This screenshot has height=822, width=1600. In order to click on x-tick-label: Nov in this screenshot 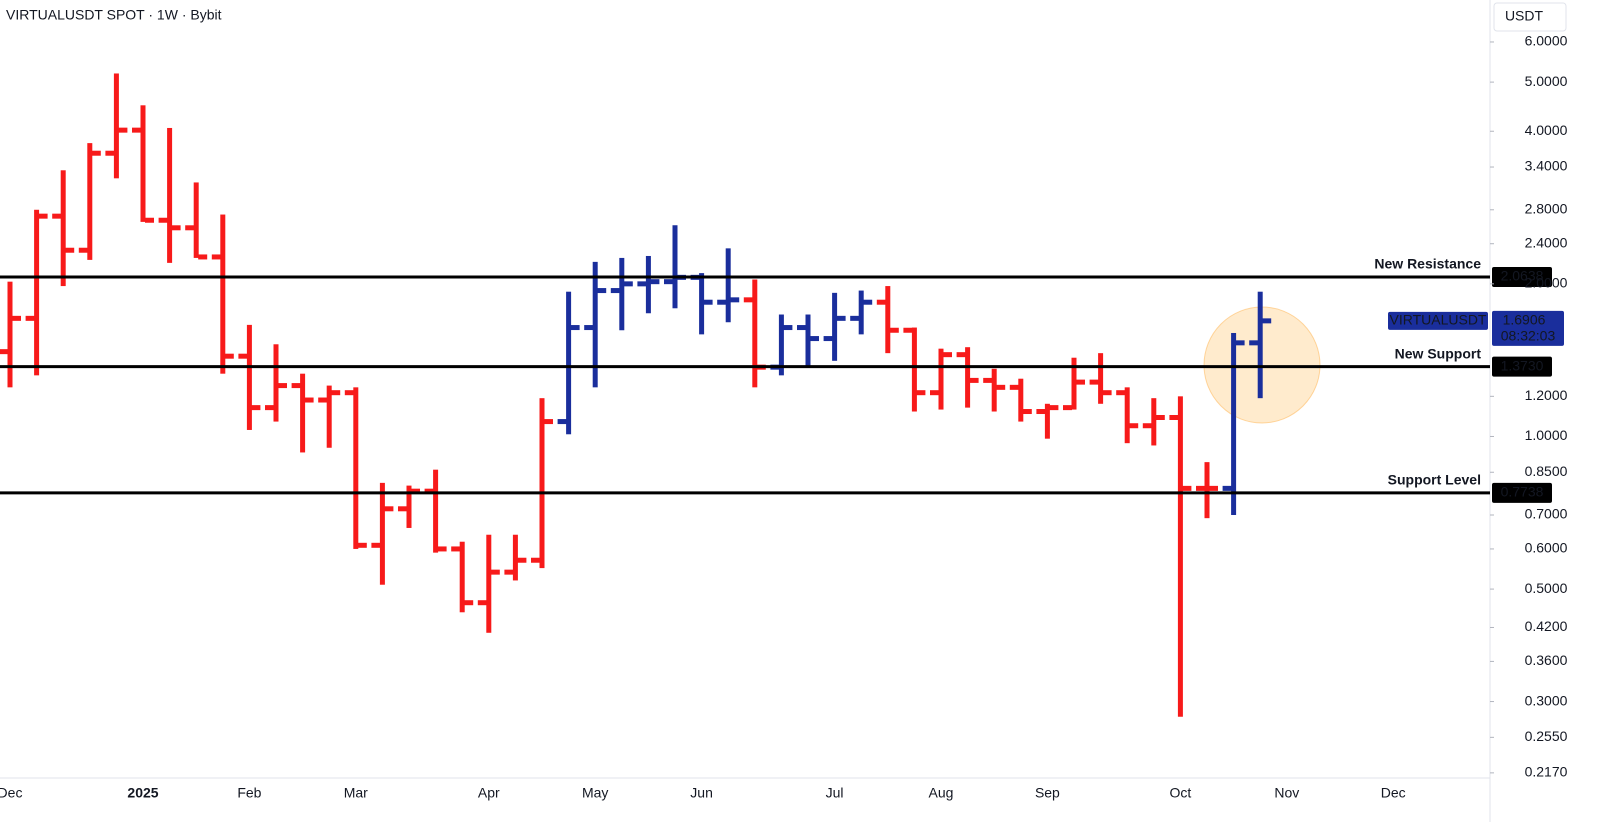, I will do `click(1286, 793)`.